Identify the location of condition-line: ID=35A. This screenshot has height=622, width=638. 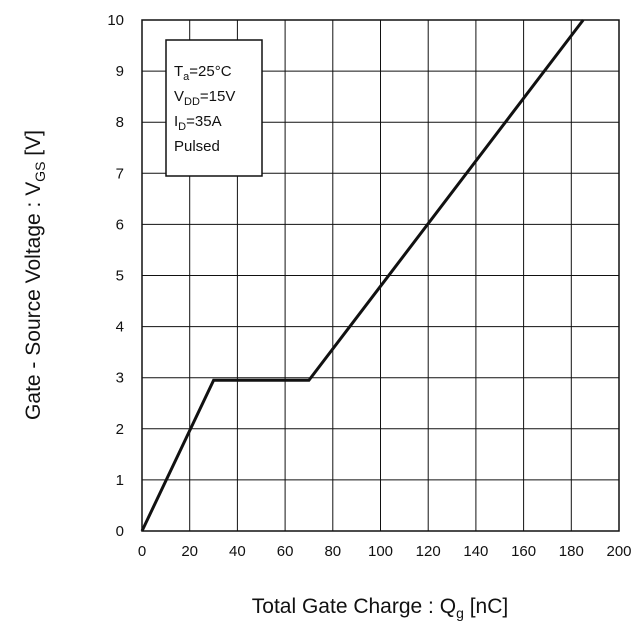
(198, 123).